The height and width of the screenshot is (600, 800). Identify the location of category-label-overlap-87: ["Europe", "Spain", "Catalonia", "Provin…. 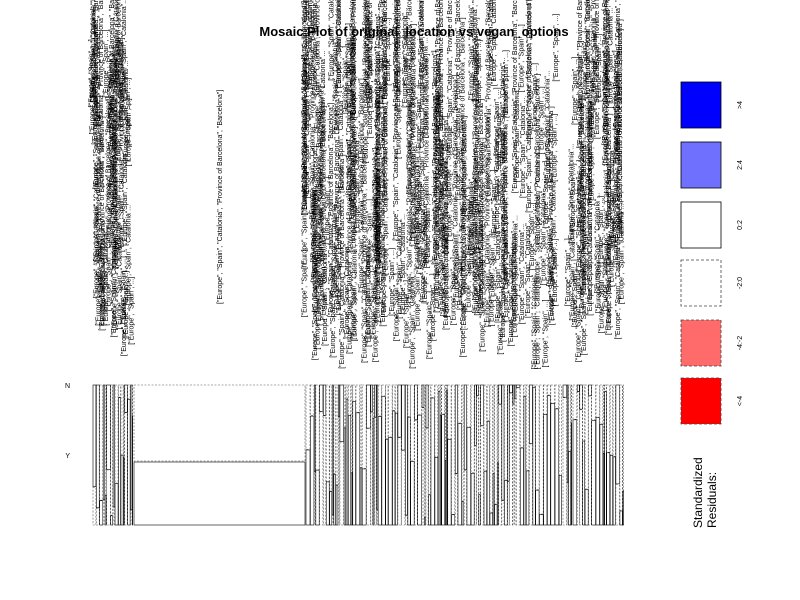
(529, 106).